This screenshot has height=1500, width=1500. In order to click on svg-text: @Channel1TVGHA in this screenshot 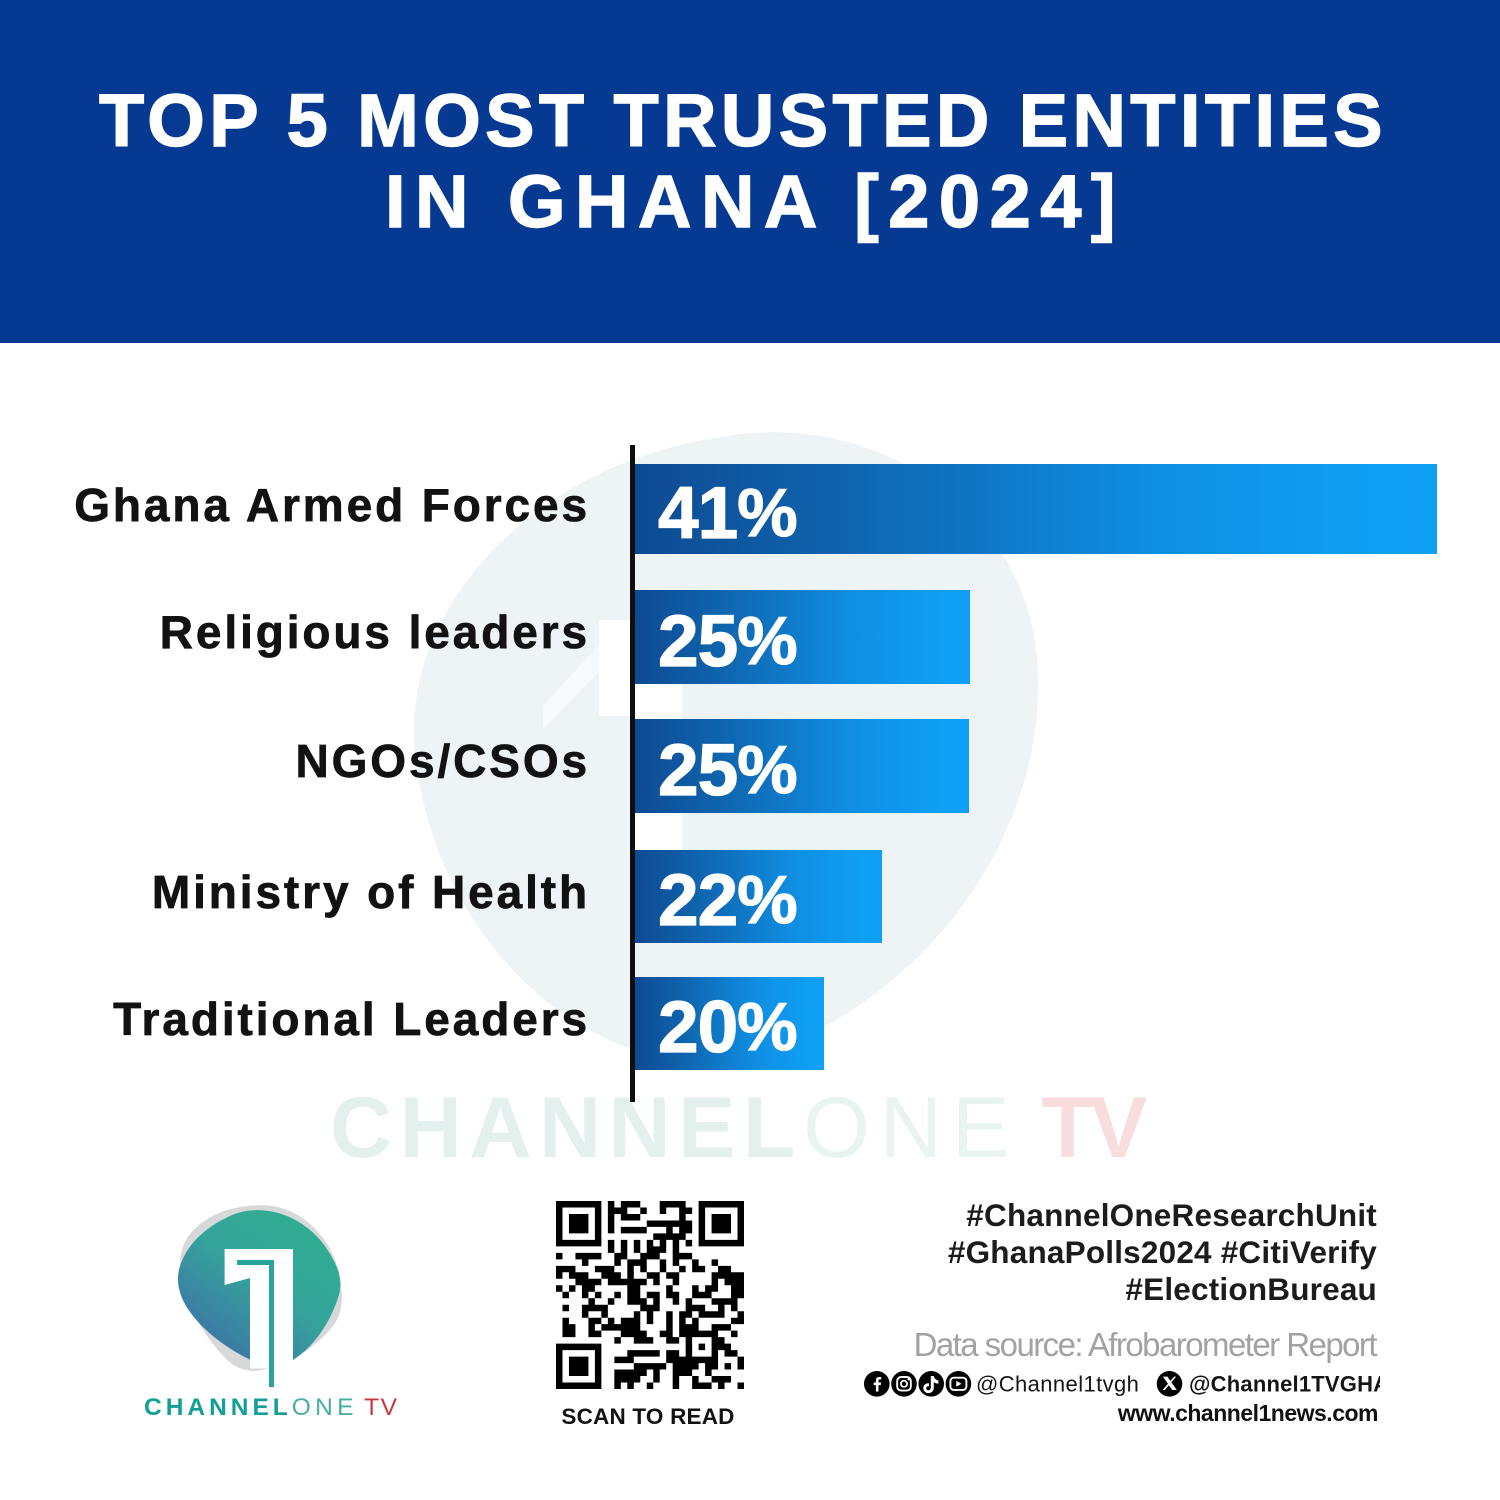, I will do `click(1284, 1384)`.